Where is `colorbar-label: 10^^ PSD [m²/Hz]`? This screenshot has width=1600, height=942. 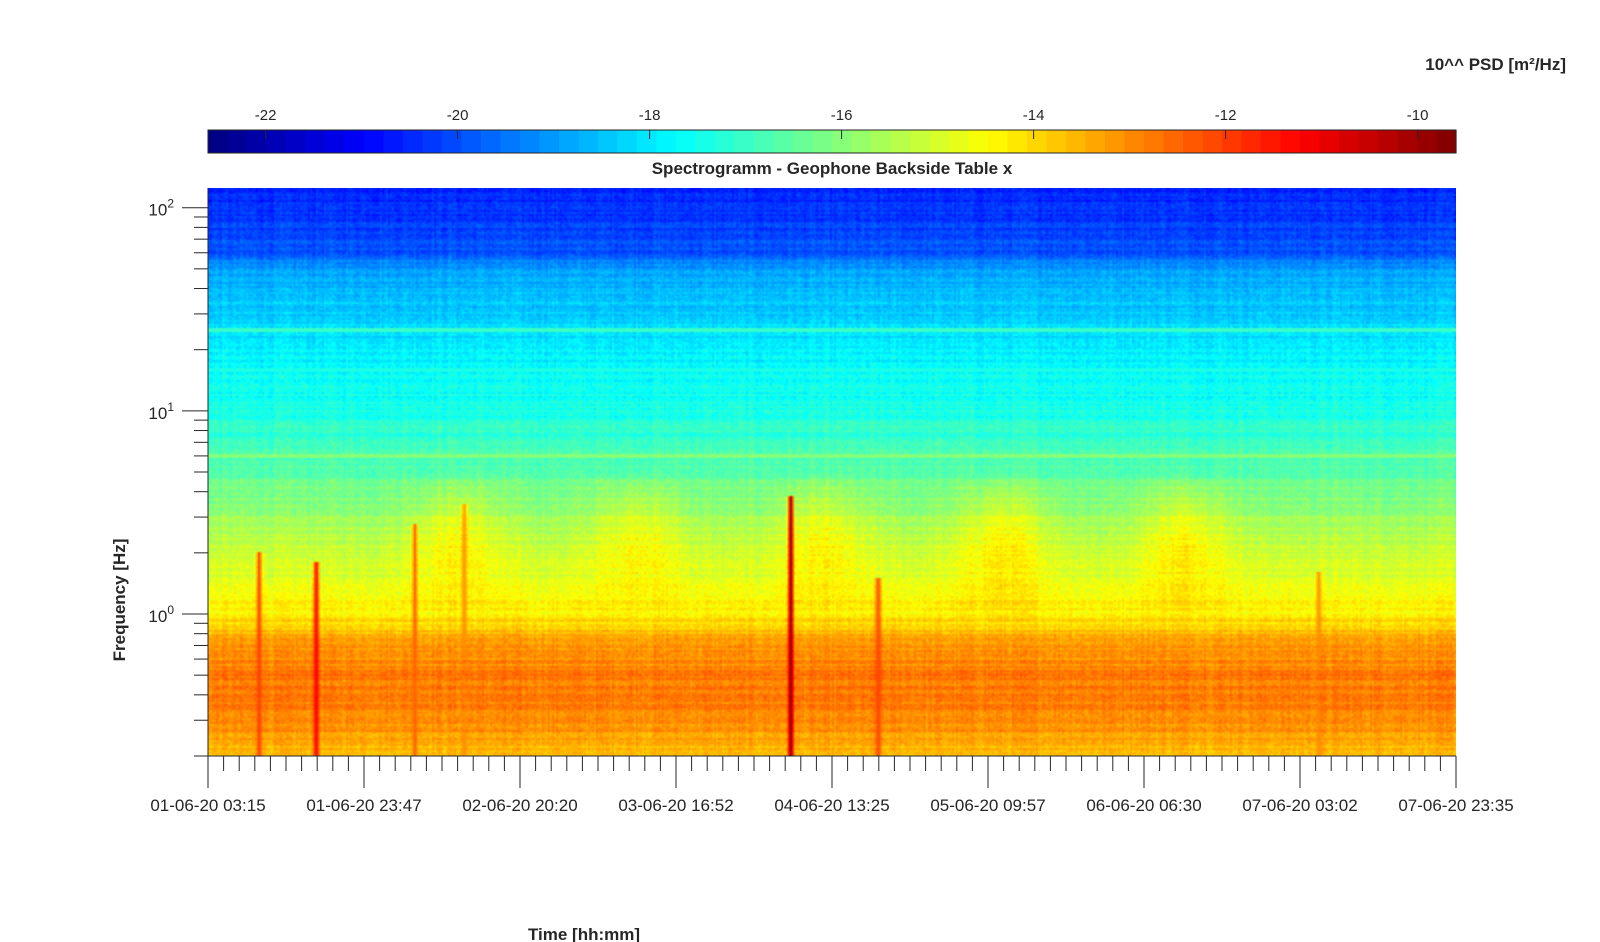
colorbar-label: 10^^ PSD [m²/Hz] is located at coordinates (1495, 64).